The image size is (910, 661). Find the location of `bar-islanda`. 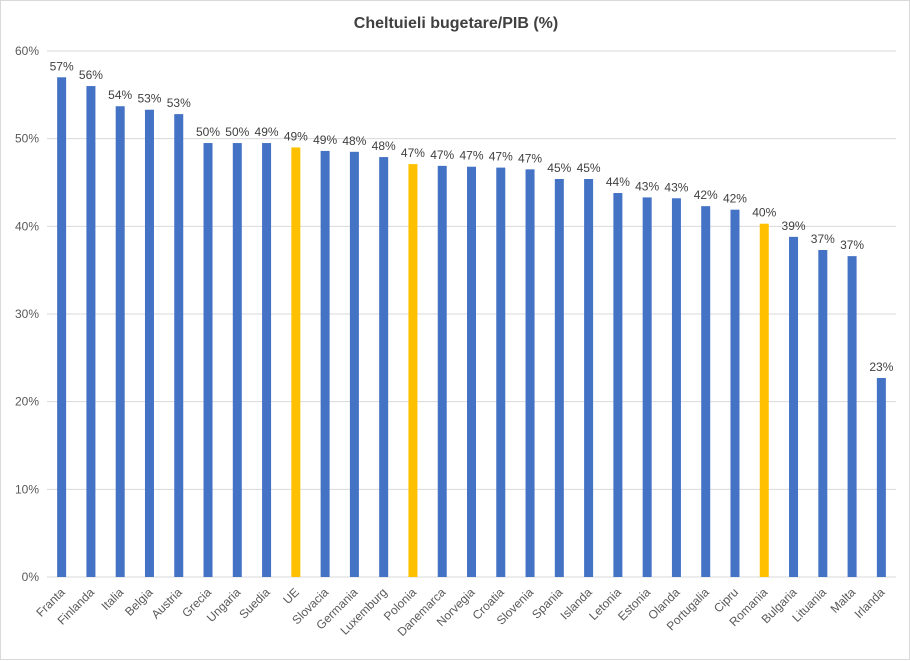

bar-islanda is located at coordinates (589, 377).